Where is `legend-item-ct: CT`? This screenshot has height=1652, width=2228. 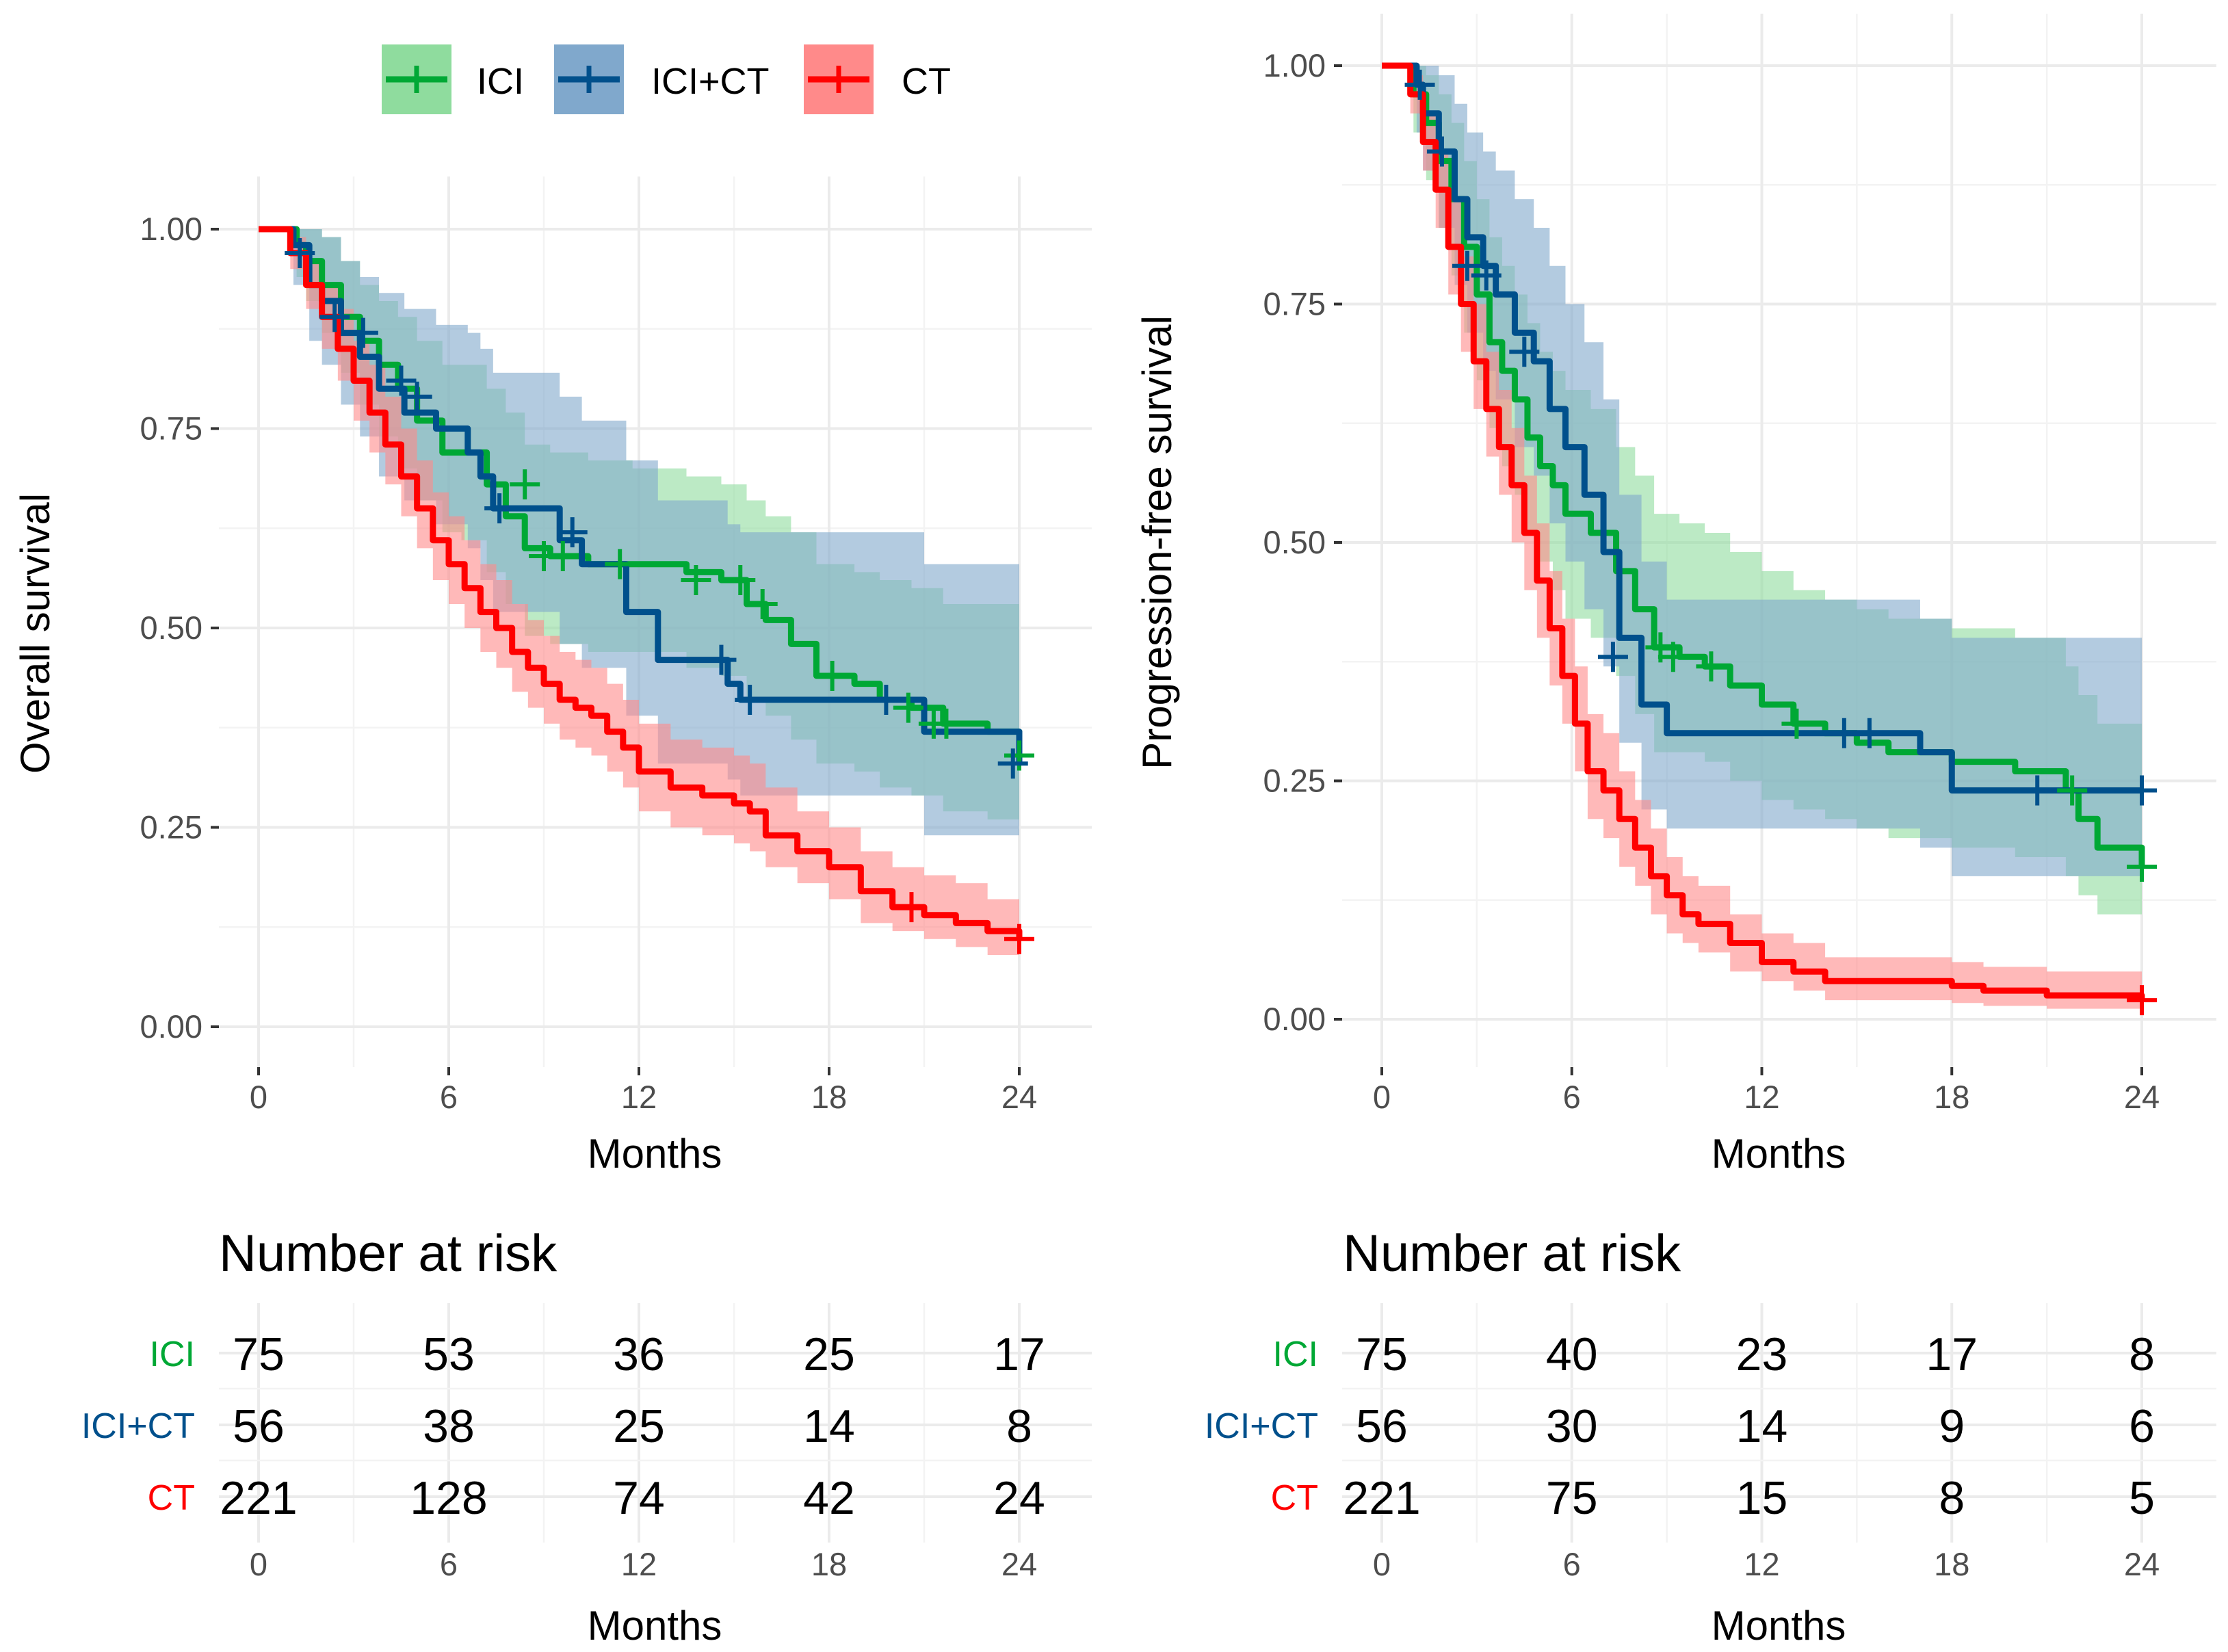
legend-item-ct: CT is located at coordinates (877, 79).